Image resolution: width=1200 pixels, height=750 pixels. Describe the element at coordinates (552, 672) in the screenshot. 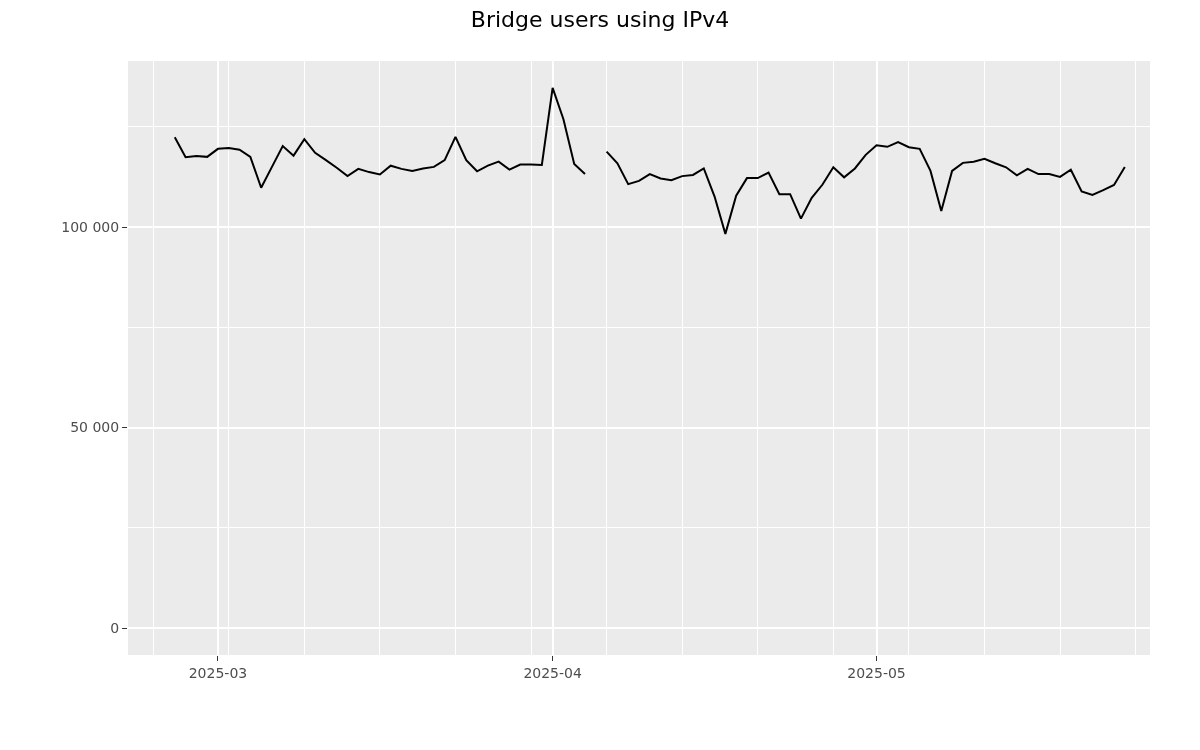

I see `x-tick-label: 2025-04` at that location.